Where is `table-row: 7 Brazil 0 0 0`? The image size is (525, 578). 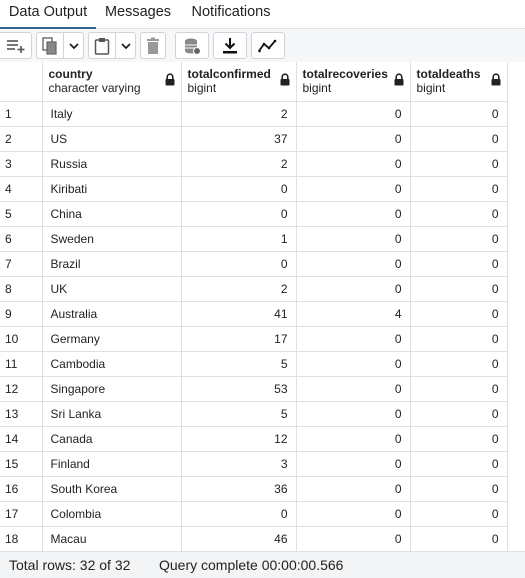 table-row: 7 Brazil 0 0 0 is located at coordinates (254, 264).